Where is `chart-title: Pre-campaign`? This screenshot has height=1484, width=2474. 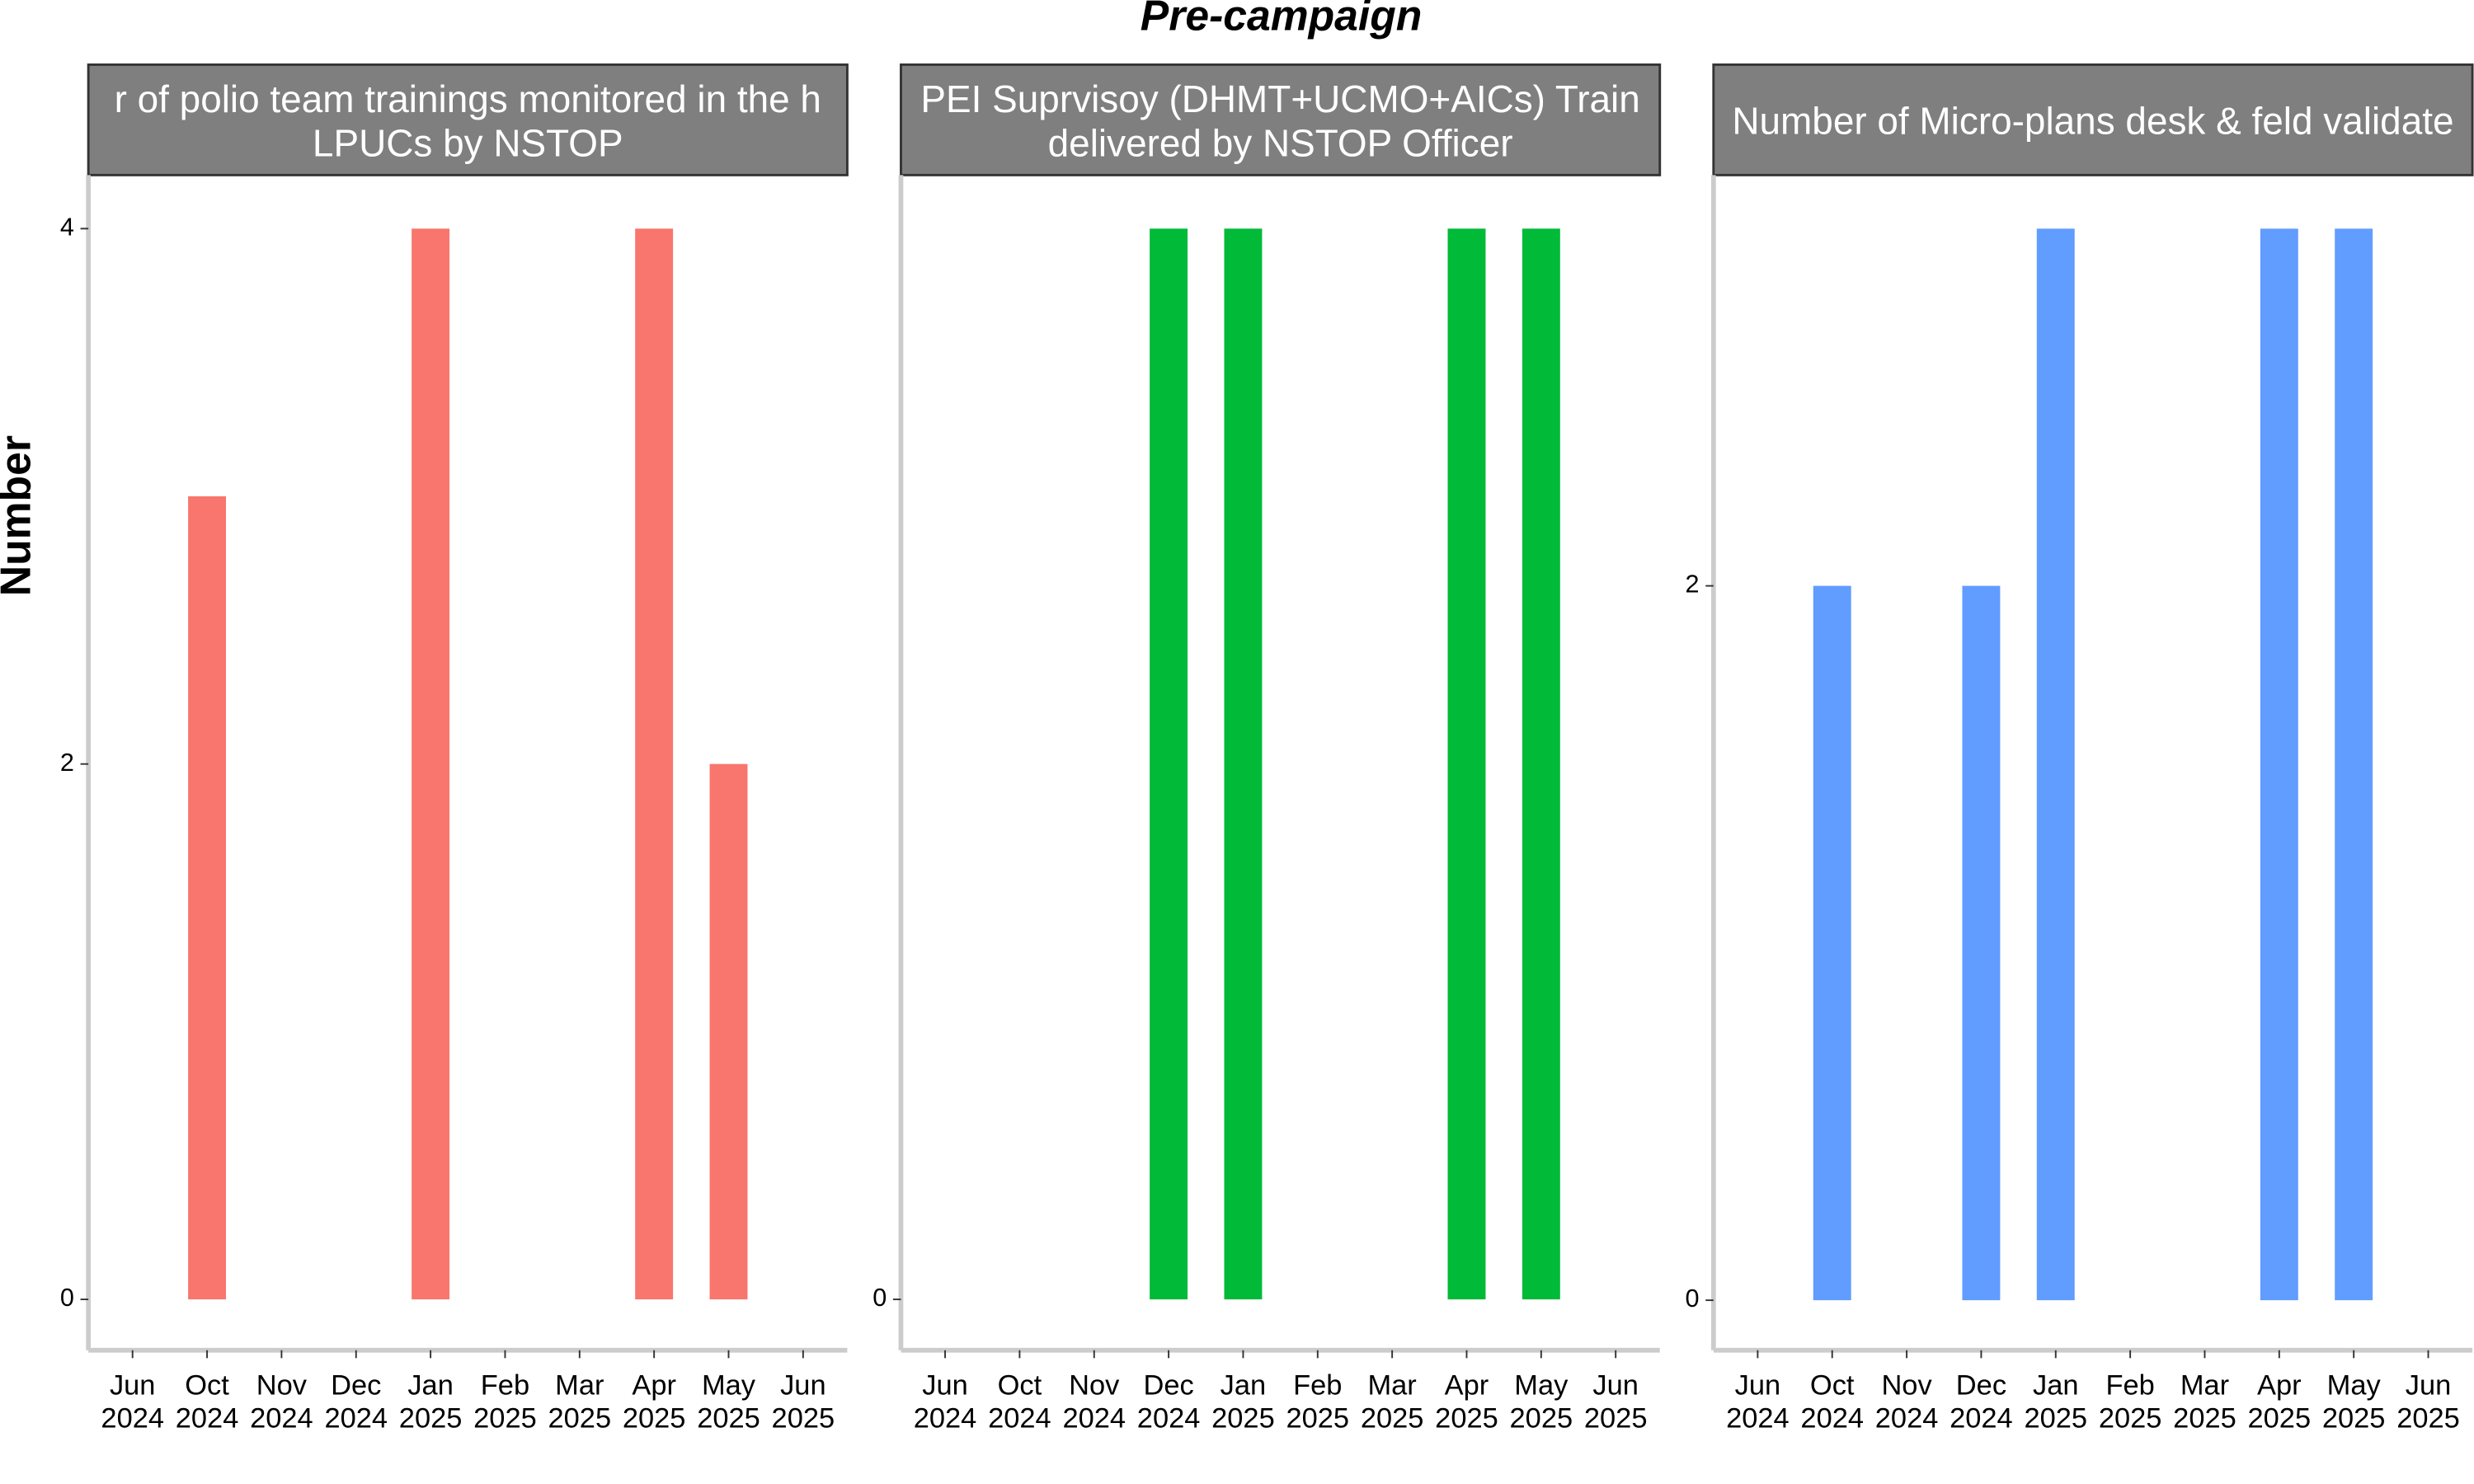
chart-title: Pre-campaign is located at coordinates (1282, 20).